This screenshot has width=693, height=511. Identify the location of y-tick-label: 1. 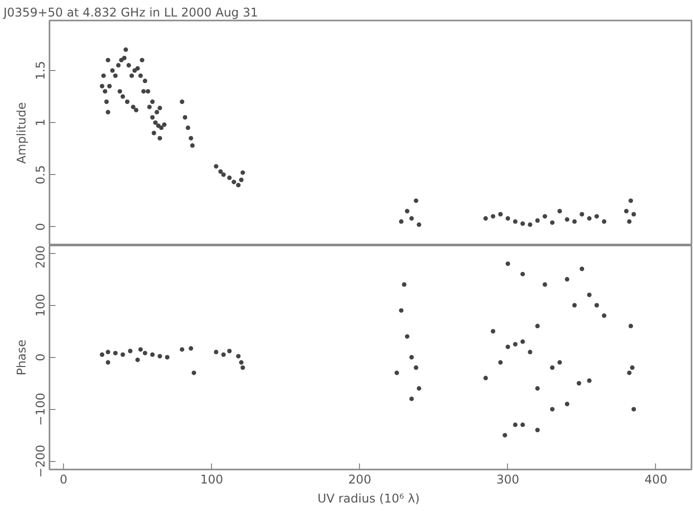
(41, 122).